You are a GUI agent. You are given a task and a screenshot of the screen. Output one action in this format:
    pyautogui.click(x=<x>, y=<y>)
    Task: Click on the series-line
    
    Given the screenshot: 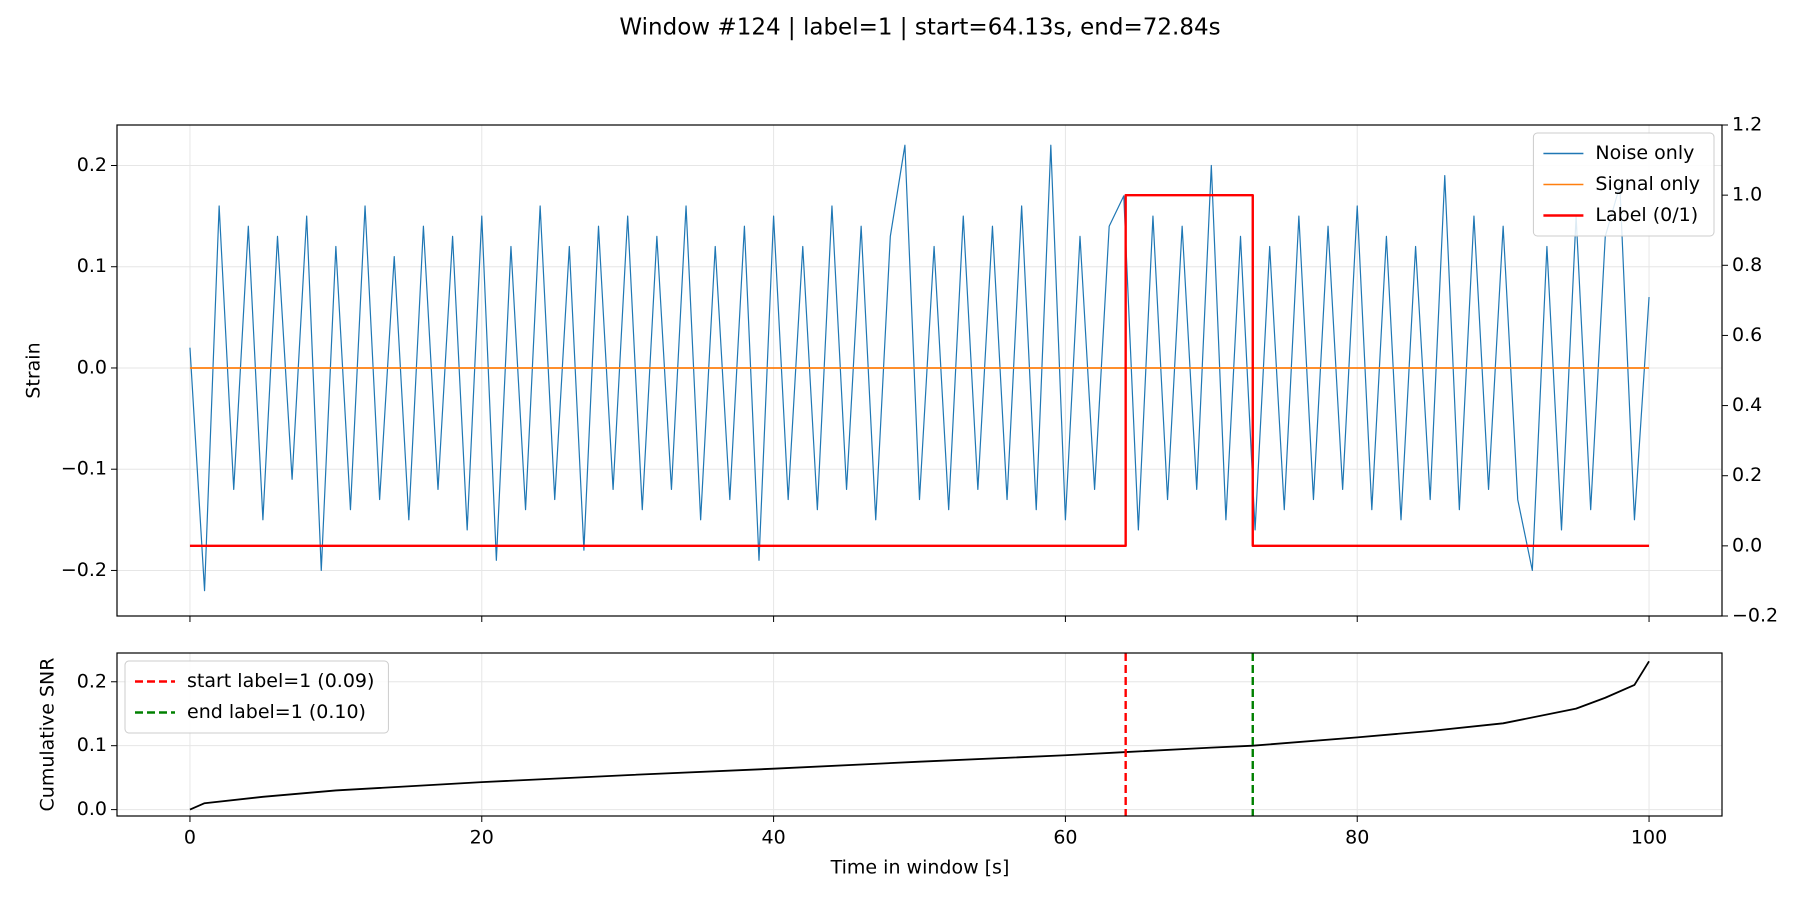 What is the action you would take?
    pyautogui.click(x=919, y=735)
    